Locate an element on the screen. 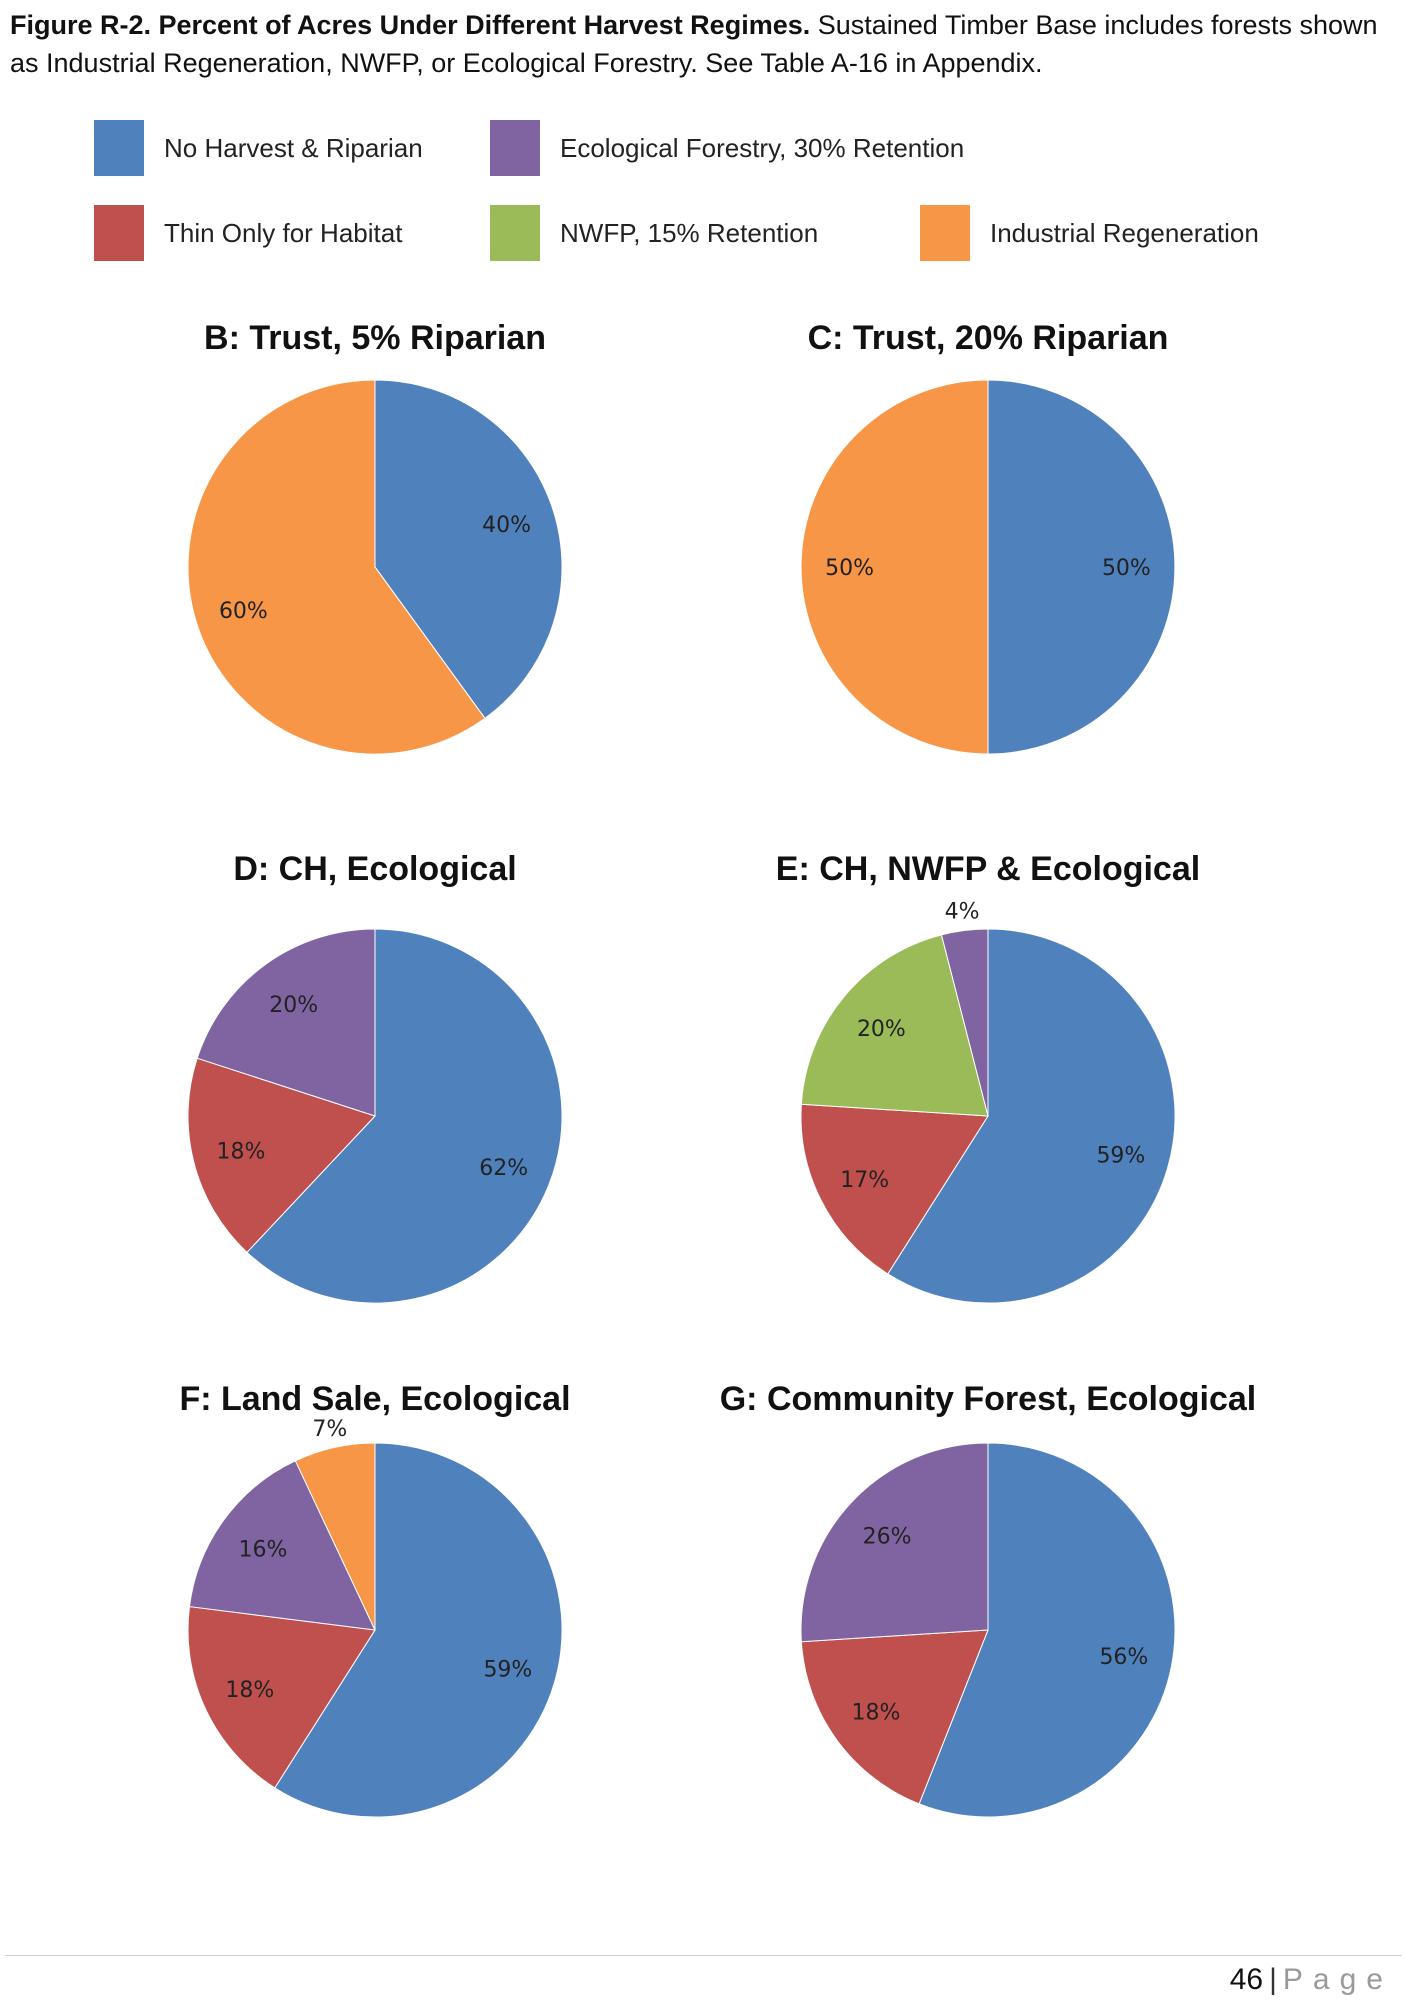  chart-title: D: CH, Ecological is located at coordinates (374, 869).